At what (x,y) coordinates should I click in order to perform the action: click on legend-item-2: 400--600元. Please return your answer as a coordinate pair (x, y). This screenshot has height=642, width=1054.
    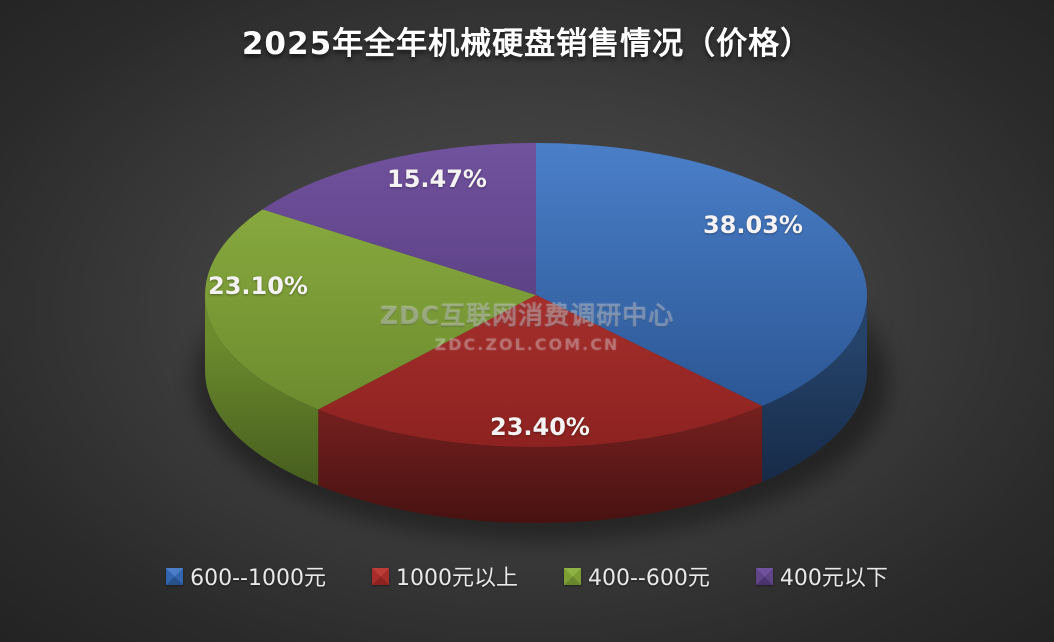
    Looking at the image, I should click on (636, 576).